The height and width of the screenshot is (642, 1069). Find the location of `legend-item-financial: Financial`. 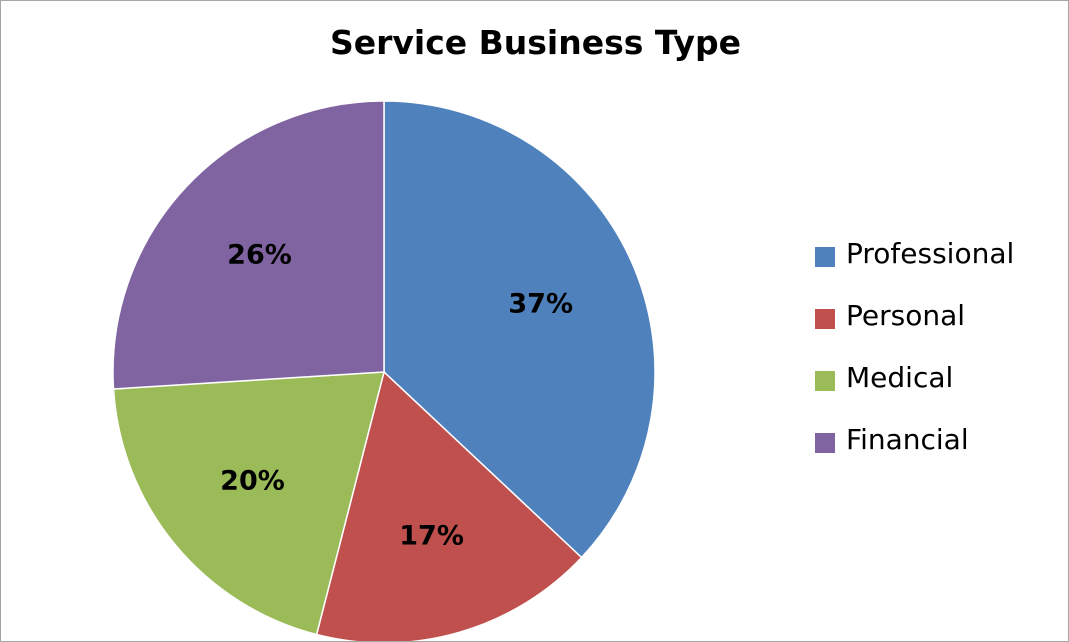

legend-item-financial: Financial is located at coordinates (940, 450).